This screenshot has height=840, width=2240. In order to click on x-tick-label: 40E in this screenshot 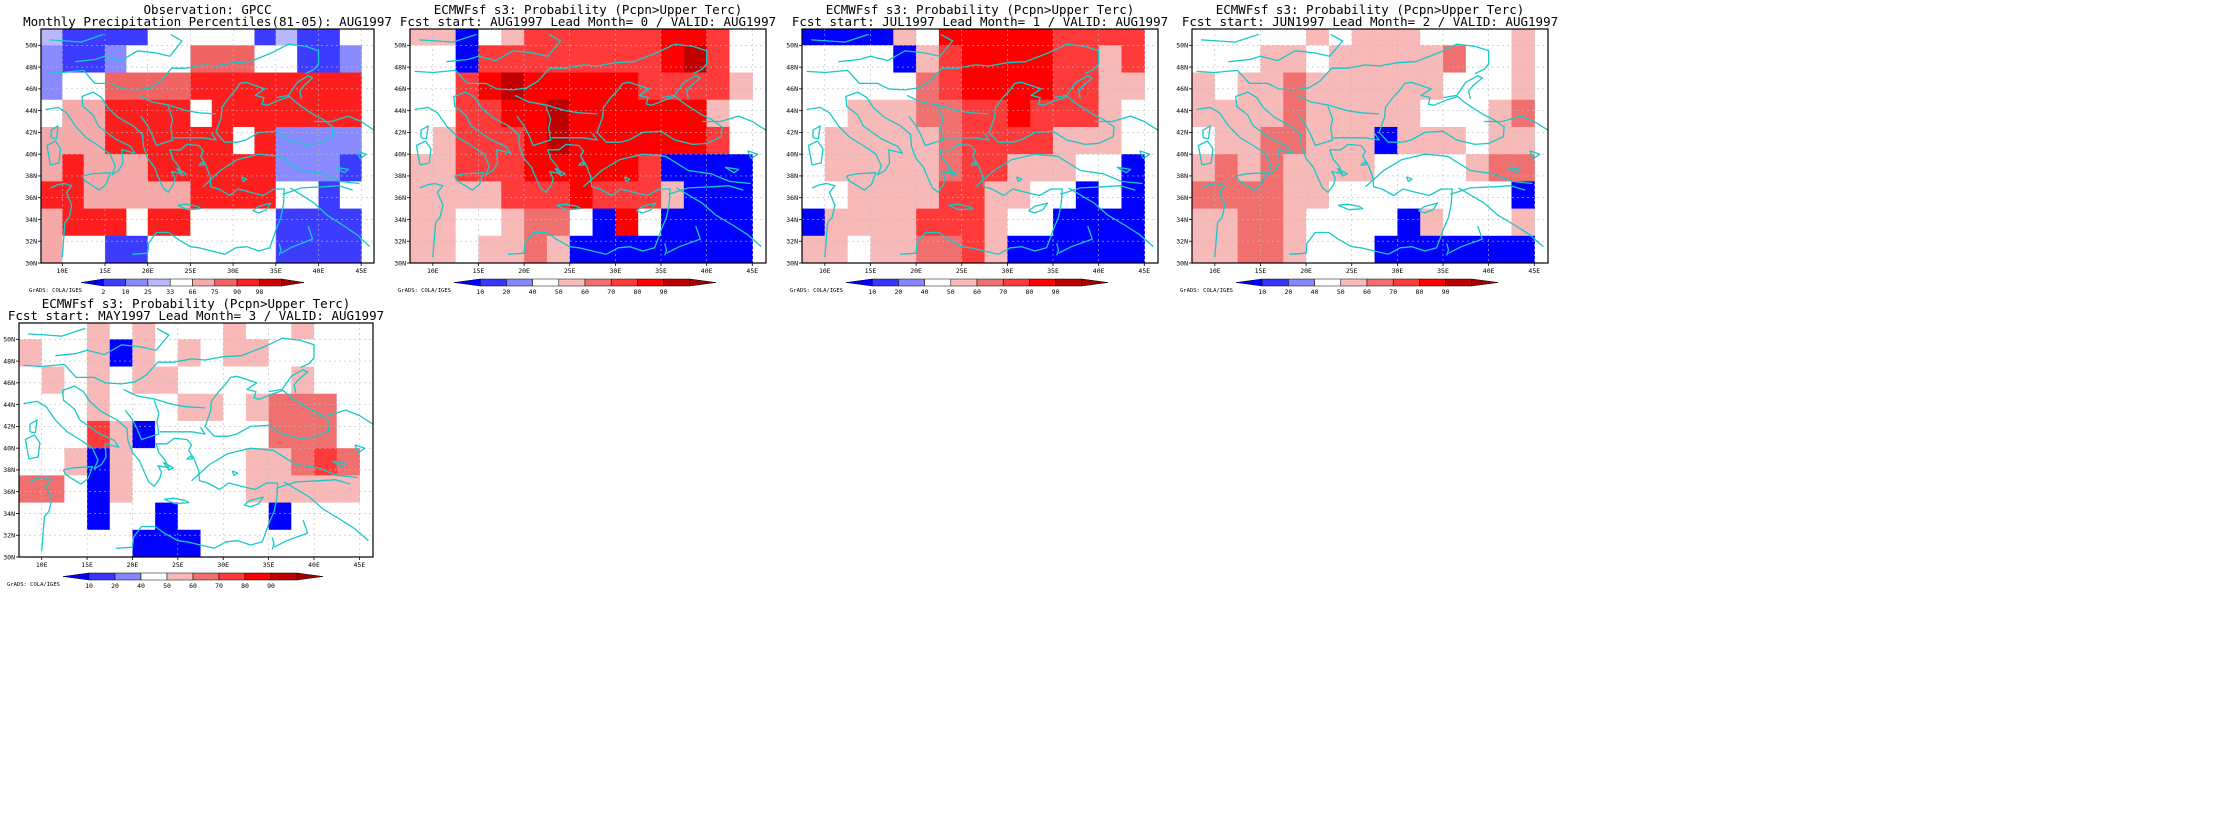, I will do `click(707, 271)`.